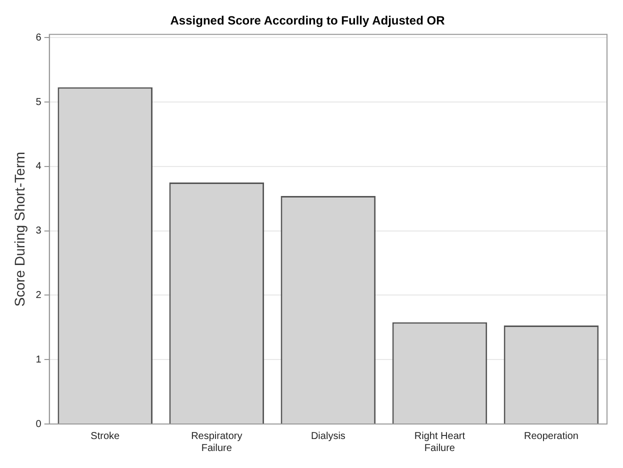 This screenshot has width=623, height=468. I want to click on chart-title: Assigned Score According to Fully Adjusted OR, so click(308, 21).